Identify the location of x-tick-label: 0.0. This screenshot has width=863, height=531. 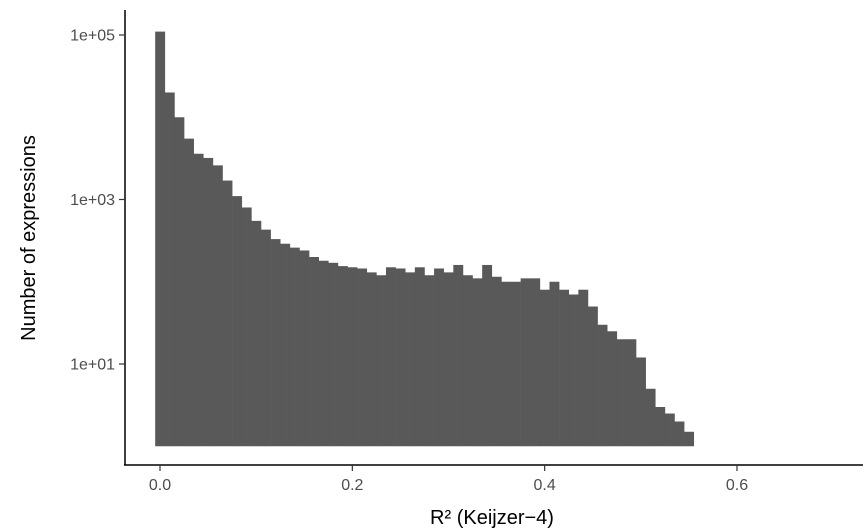
(160, 485).